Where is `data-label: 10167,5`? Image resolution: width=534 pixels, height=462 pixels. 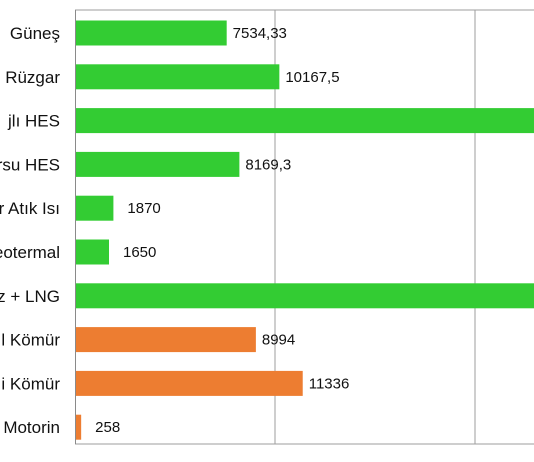 data-label: 10167,5 is located at coordinates (312, 77).